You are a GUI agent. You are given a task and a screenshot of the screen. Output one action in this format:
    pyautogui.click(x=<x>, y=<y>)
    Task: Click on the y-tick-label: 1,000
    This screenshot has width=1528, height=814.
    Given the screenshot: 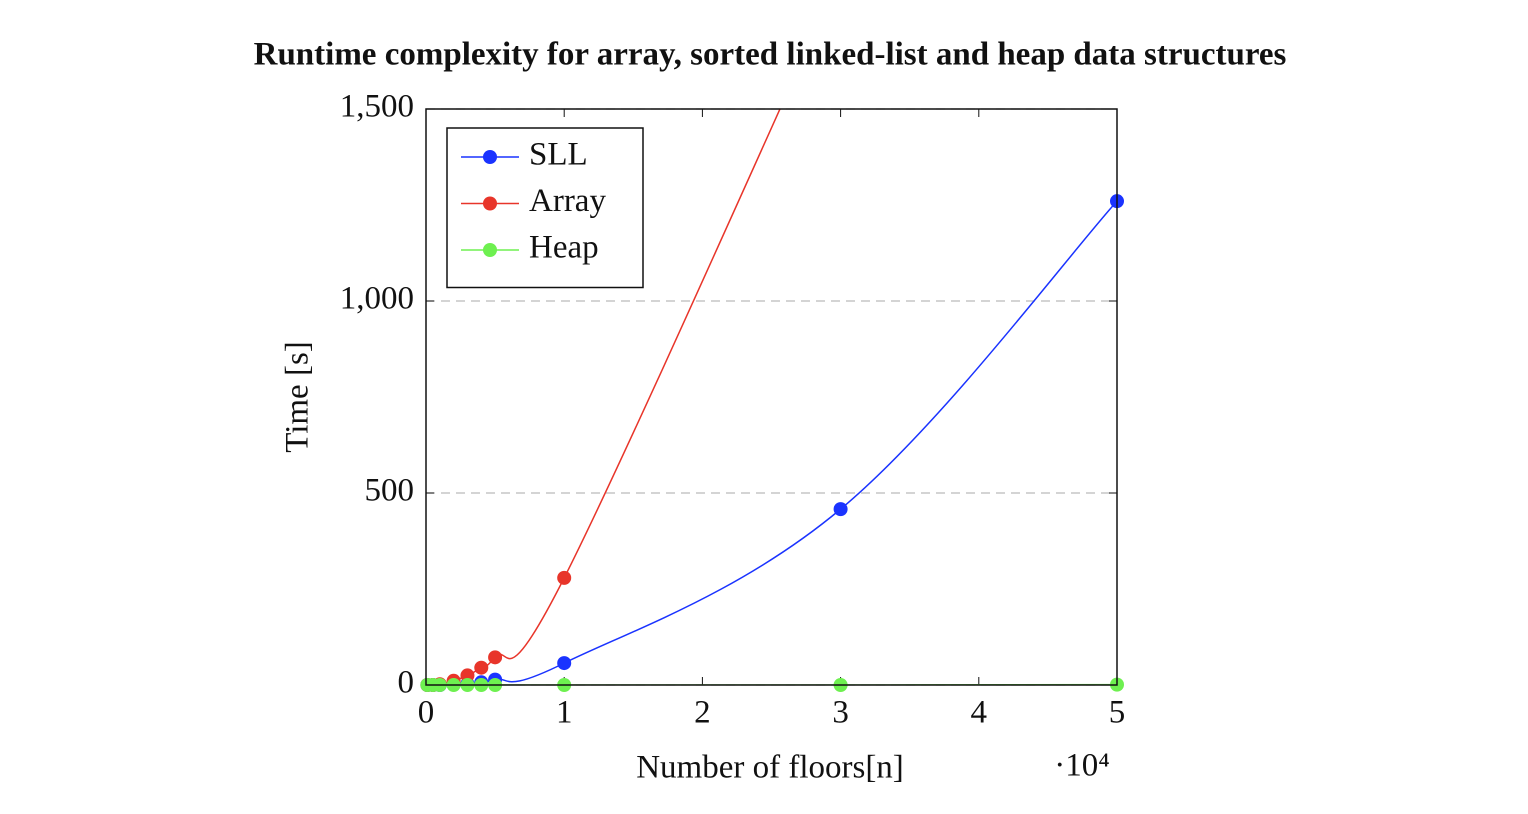 What is the action you would take?
    pyautogui.click(x=377, y=299)
    